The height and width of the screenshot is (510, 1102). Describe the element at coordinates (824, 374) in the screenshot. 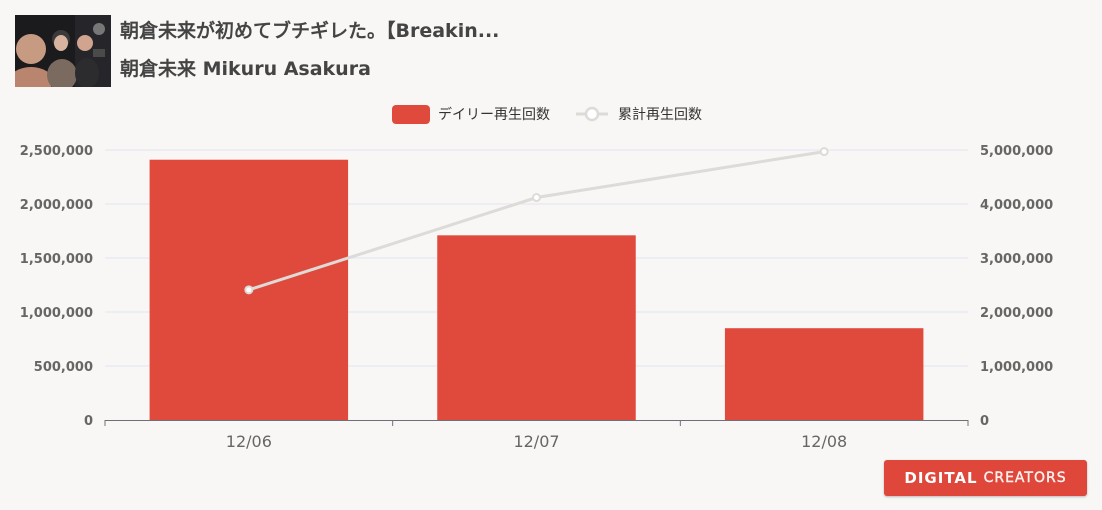

I see `bar-12/08` at that location.